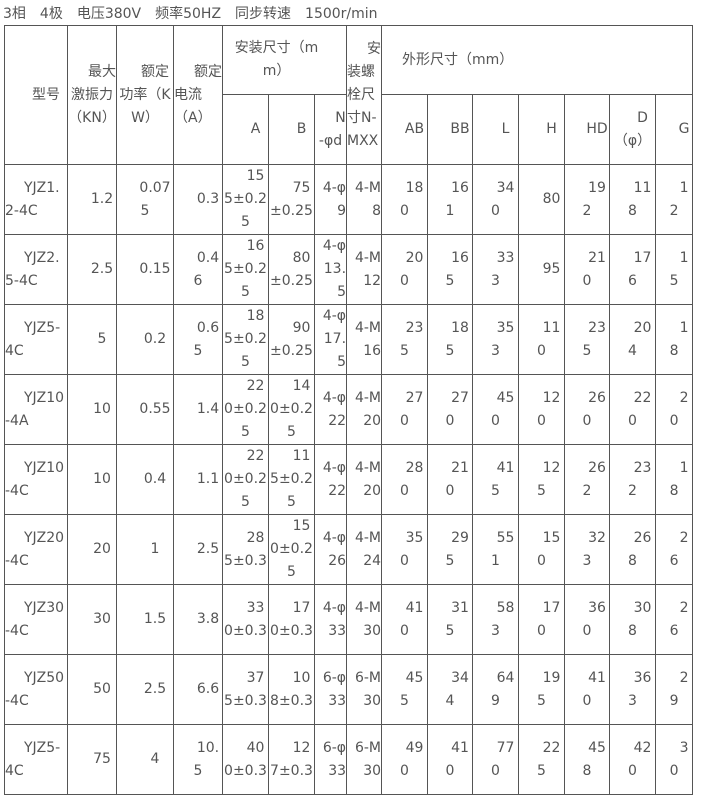 The image size is (714, 795). Describe the element at coordinates (587, 199) in the screenshot. I see `table-cell: 192` at that location.